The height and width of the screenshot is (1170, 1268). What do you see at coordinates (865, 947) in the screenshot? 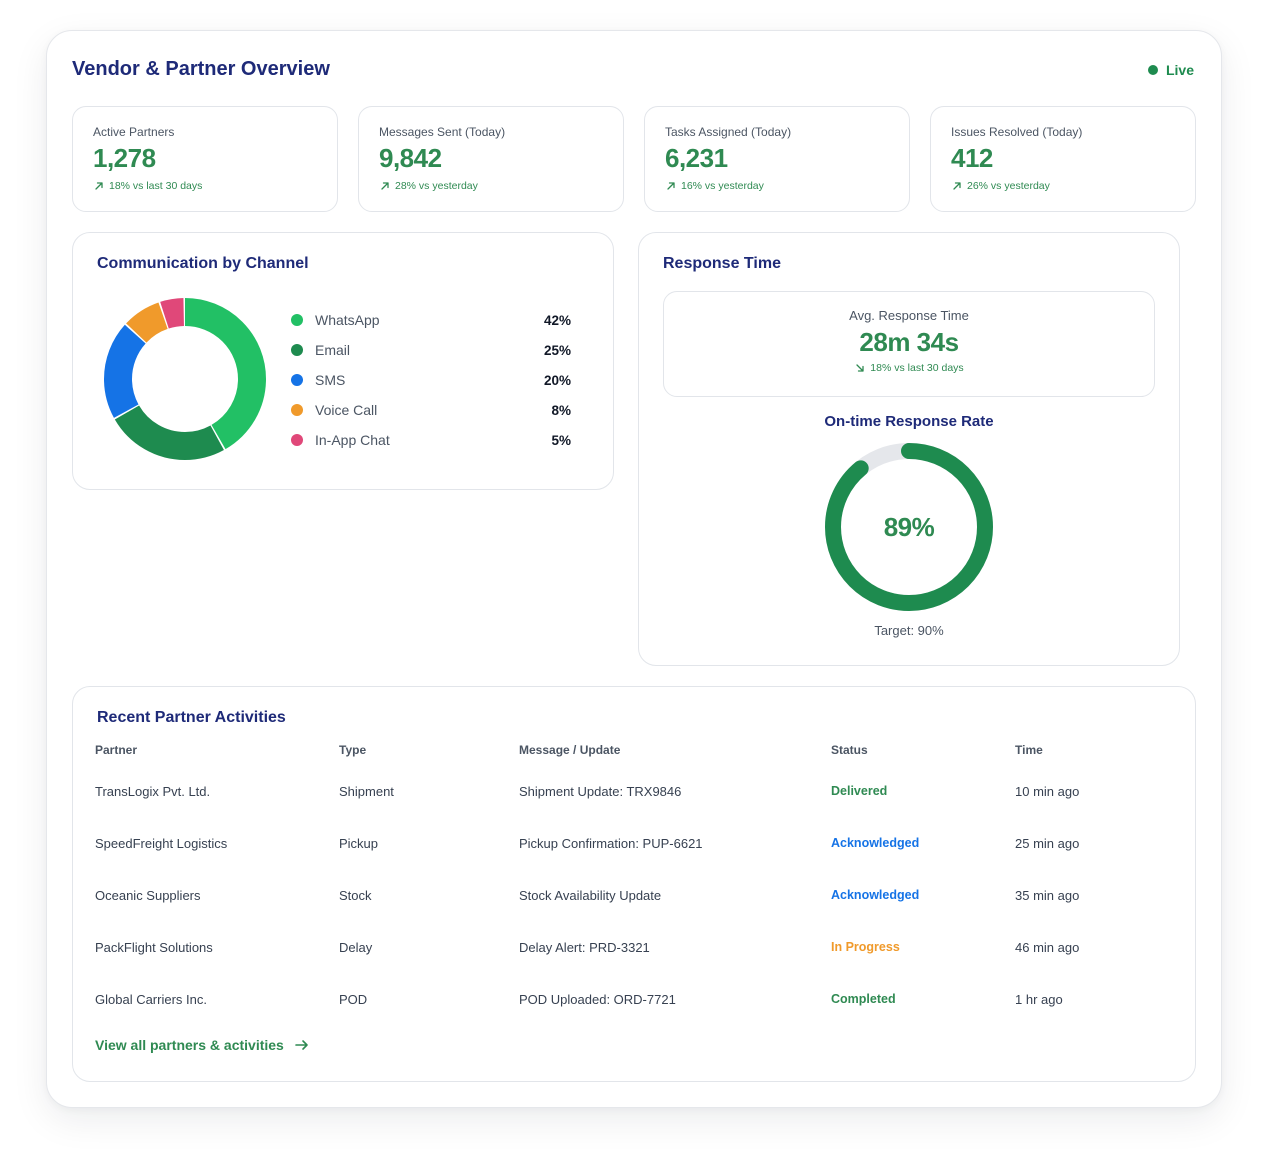
I see `cell-status: In Progress` at bounding box center [865, 947].